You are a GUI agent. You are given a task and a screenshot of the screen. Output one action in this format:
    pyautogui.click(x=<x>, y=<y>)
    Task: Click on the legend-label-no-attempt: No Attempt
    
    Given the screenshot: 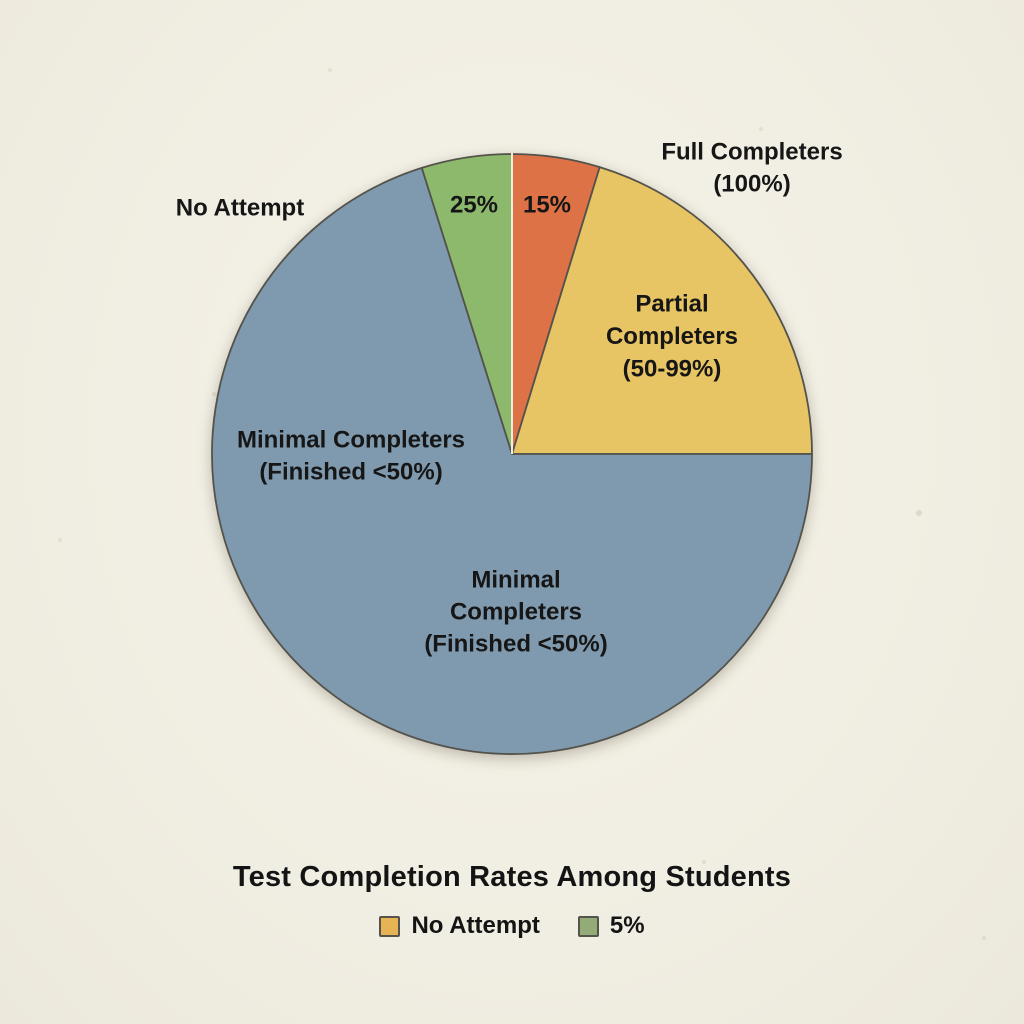 What is the action you would take?
    pyautogui.click(x=475, y=925)
    